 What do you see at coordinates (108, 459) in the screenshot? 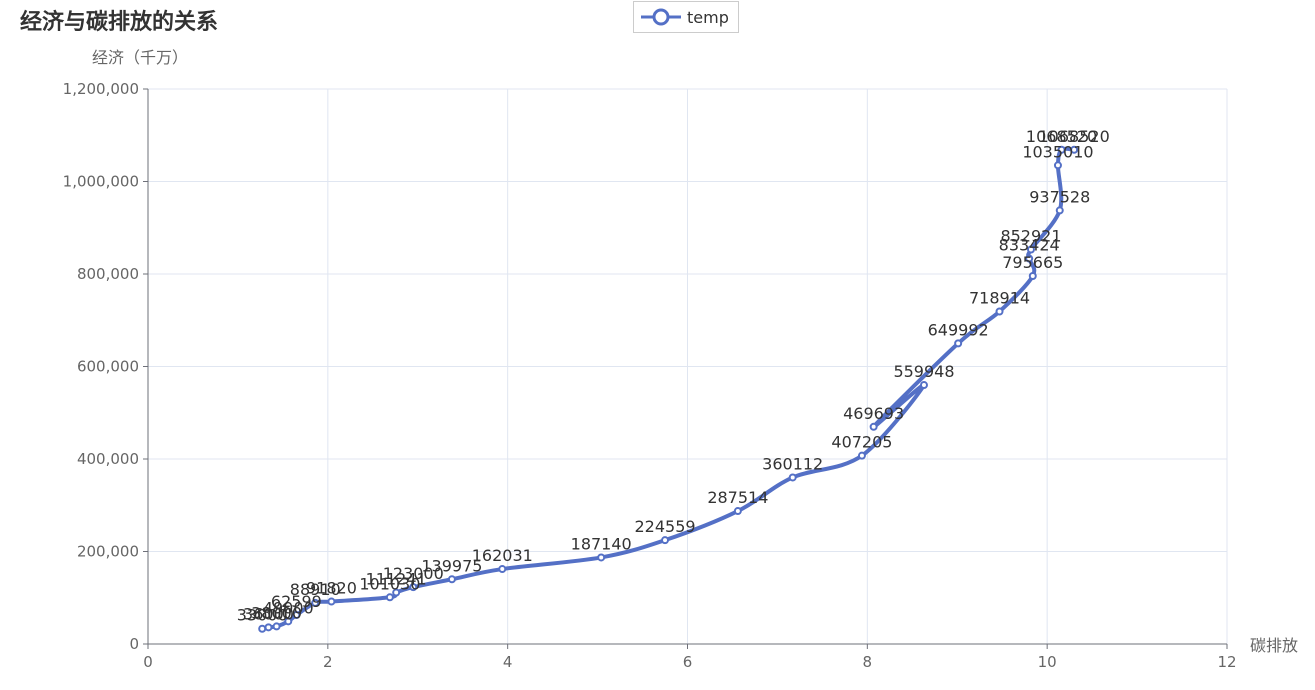
I see `y-tick-label: 400,000` at bounding box center [108, 459].